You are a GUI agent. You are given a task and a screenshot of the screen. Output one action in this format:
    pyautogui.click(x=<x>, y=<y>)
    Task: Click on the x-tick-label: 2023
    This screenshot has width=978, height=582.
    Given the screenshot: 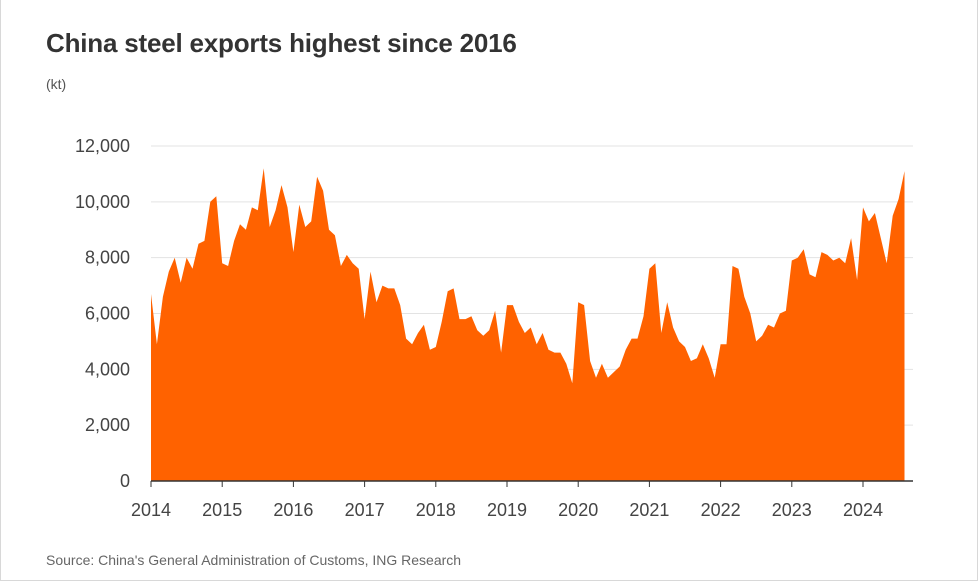 What is the action you would take?
    pyautogui.click(x=792, y=510)
    